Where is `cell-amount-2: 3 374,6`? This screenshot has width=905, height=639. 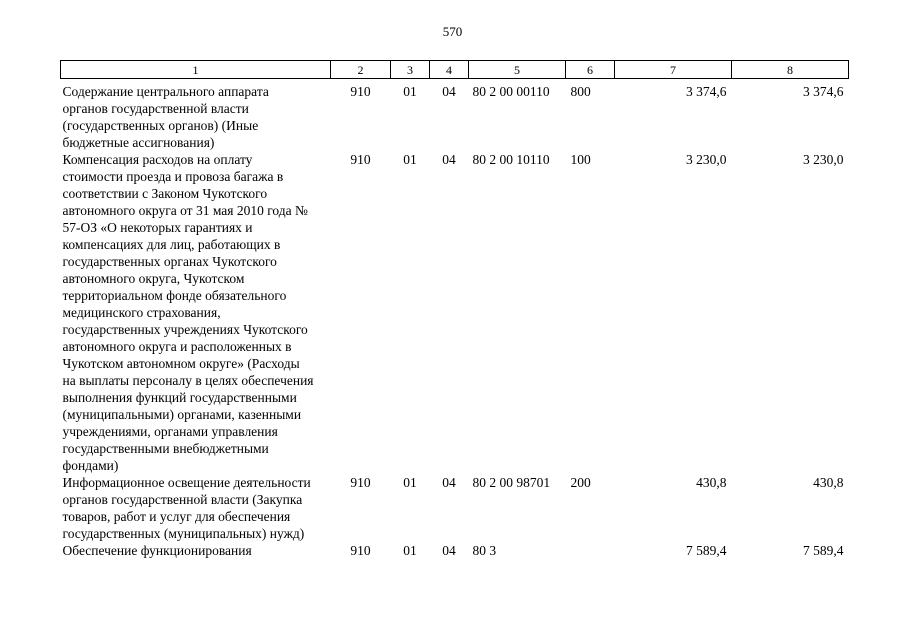 cell-amount-2: 3 374,6 is located at coordinates (823, 91).